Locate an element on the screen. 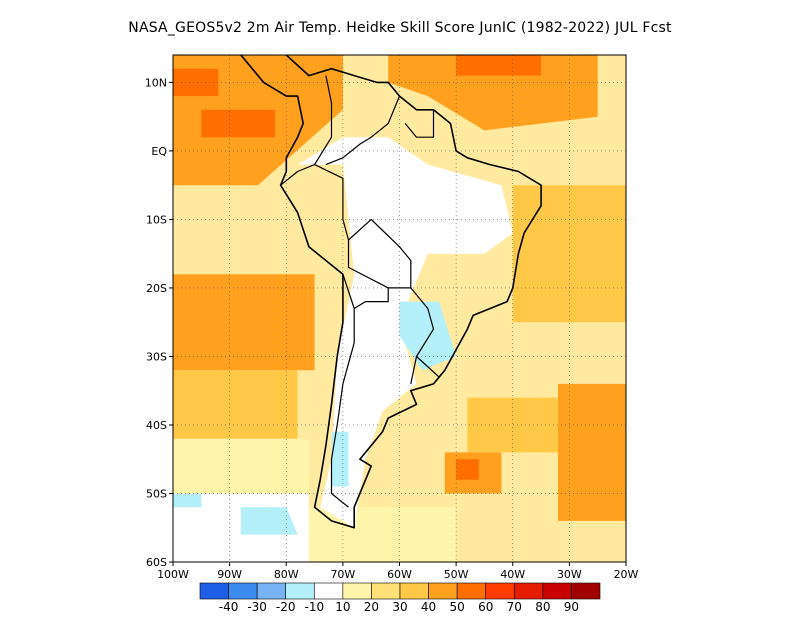 The width and height of the screenshot is (800, 618). colorbar-label: 60 is located at coordinates (485, 607).